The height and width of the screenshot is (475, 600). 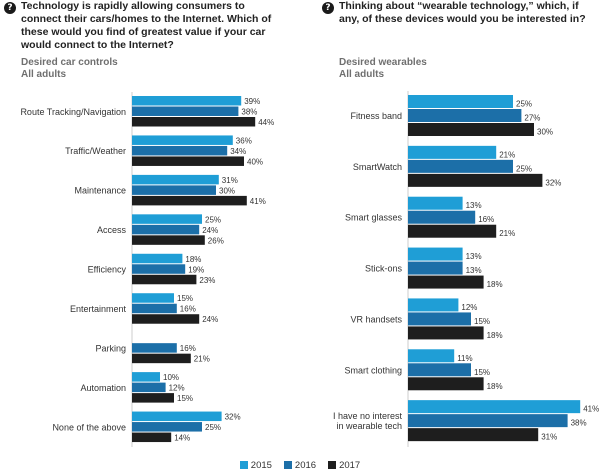 I want to click on category-label-automation: Automation, so click(x=103, y=388).